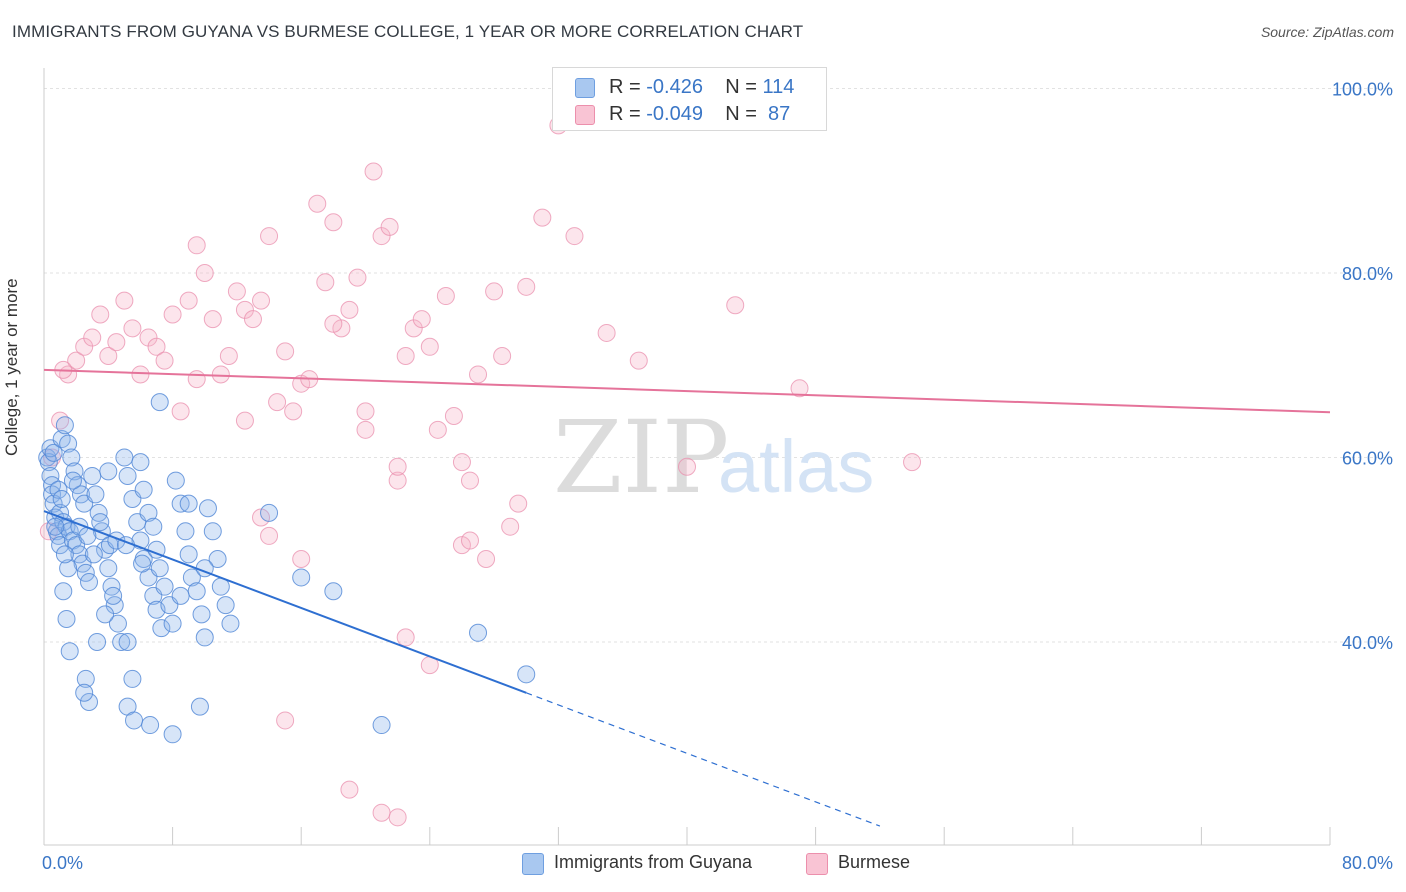 This screenshot has height=892, width=1406. I want to click on n-label: N =, so click(744, 87).